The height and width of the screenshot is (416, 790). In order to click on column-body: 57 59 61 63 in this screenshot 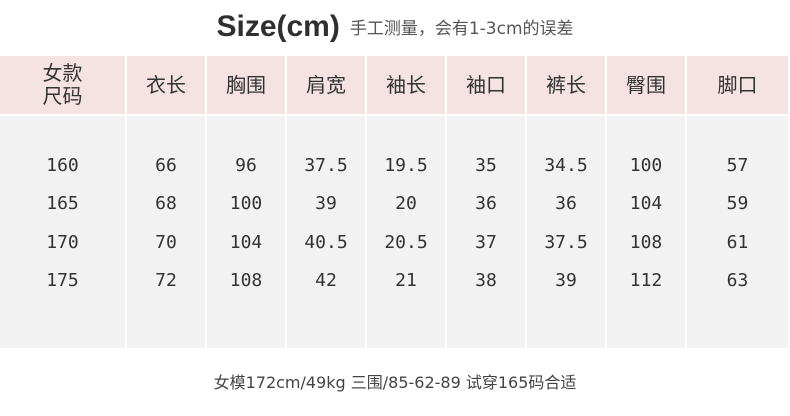, I will do `click(737, 232)`.